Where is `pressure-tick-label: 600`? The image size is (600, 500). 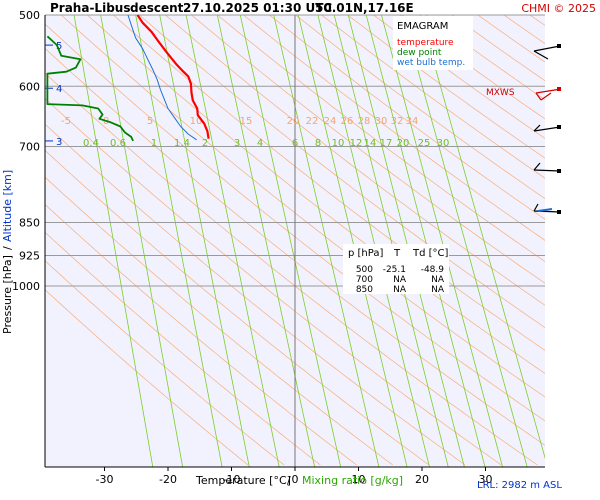 pressure-tick-label: 600 is located at coordinates (29, 86).